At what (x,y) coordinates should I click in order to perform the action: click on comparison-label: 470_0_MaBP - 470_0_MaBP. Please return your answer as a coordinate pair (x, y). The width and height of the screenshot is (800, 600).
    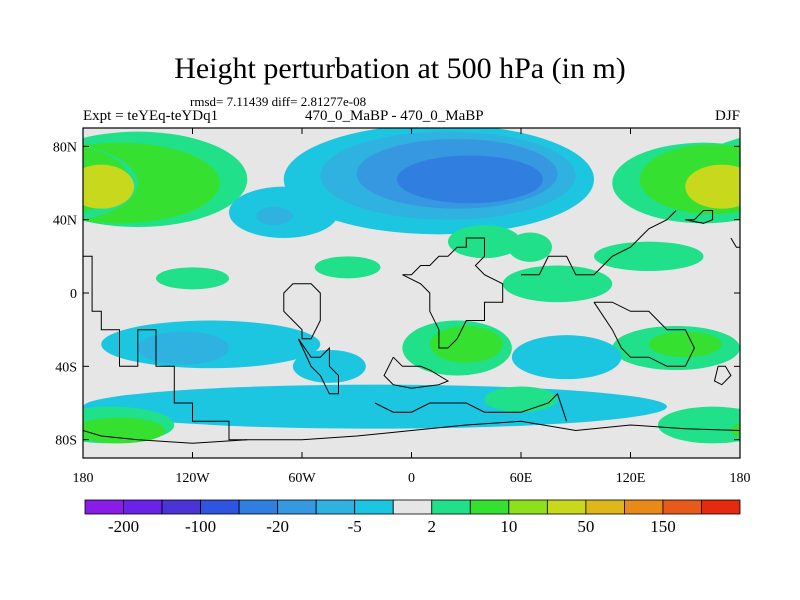
    Looking at the image, I should click on (394, 116).